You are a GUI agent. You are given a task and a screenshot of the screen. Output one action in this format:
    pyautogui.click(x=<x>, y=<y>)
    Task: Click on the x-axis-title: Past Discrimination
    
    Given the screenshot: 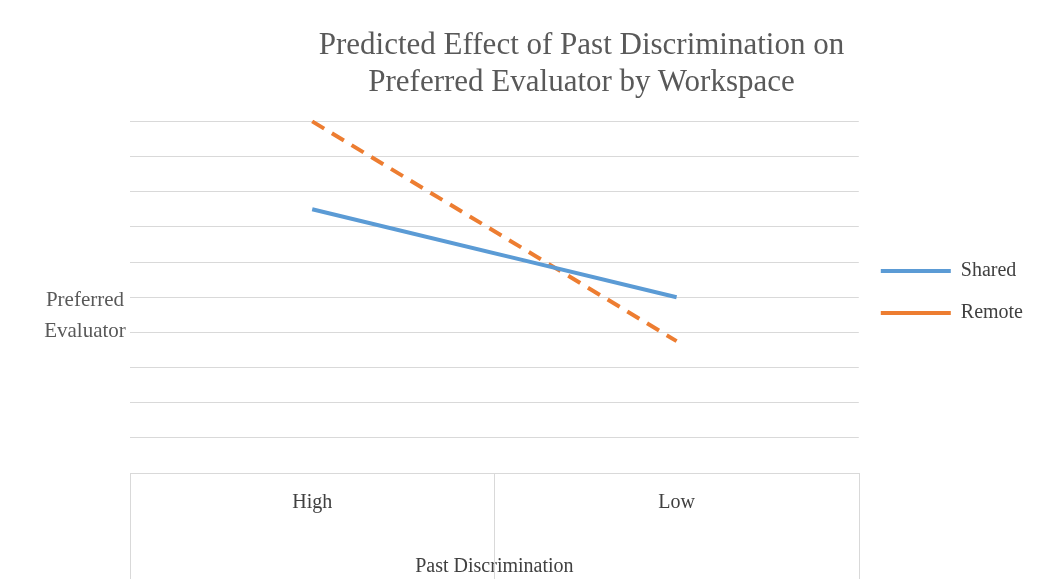 What is the action you would take?
    pyautogui.click(x=494, y=565)
    